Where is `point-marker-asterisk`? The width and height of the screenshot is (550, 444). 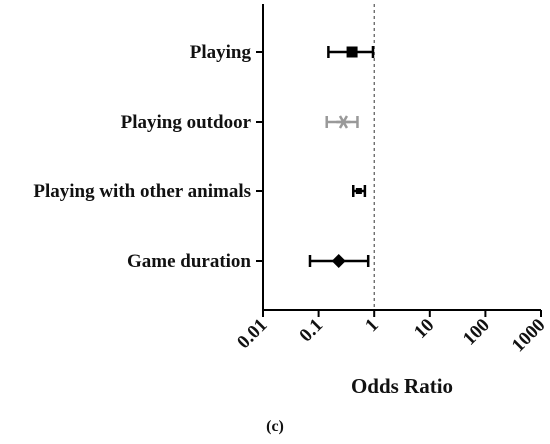
point-marker-asterisk is located at coordinates (343, 122).